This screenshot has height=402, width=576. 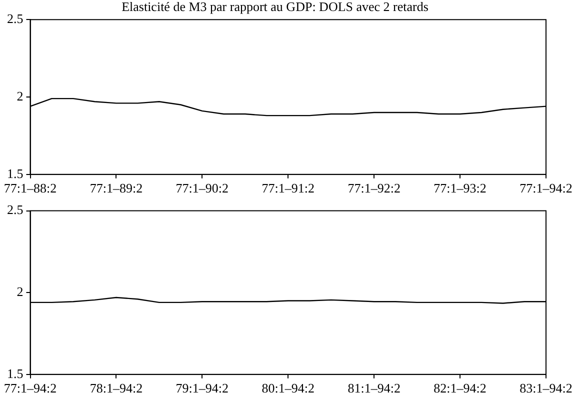 What do you see at coordinates (374, 388) in the screenshot?
I see `x-tick-label: 81:1–94:2` at bounding box center [374, 388].